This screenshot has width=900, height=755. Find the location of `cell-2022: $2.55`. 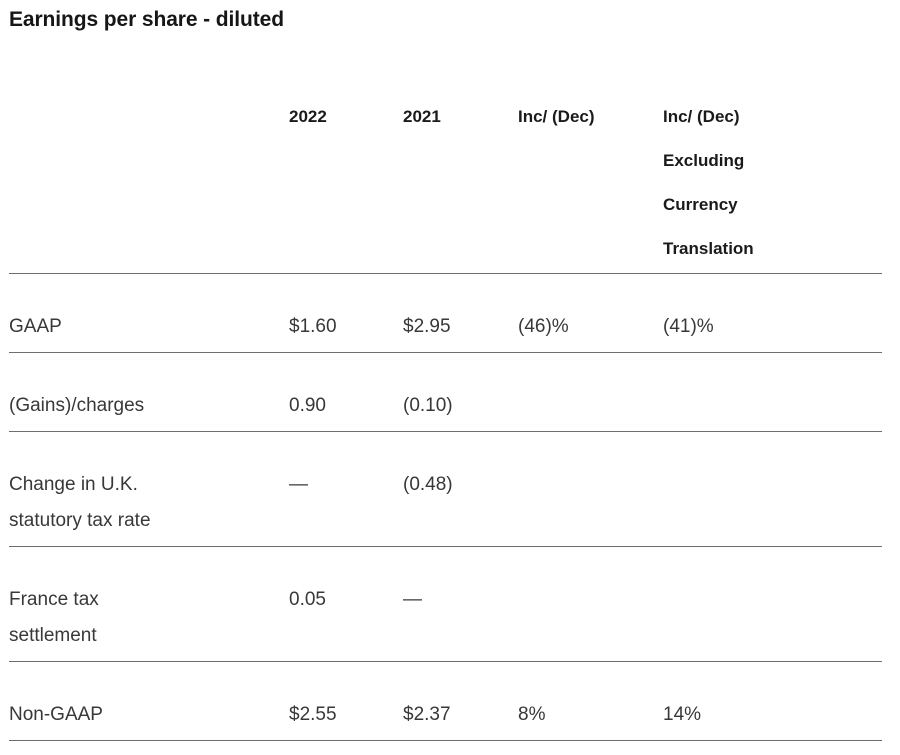

cell-2022: $2.55 is located at coordinates (346, 701).